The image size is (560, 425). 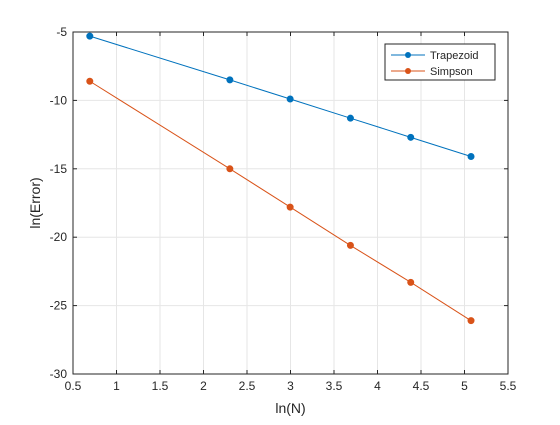 I want to click on x-tick-label: 4, so click(x=377, y=386).